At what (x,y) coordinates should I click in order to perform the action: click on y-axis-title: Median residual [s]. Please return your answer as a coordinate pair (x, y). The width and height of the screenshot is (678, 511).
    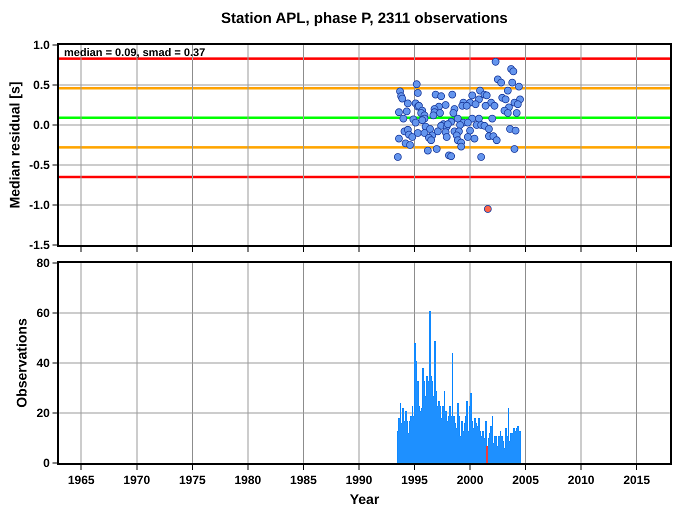
    Looking at the image, I should click on (14, 145).